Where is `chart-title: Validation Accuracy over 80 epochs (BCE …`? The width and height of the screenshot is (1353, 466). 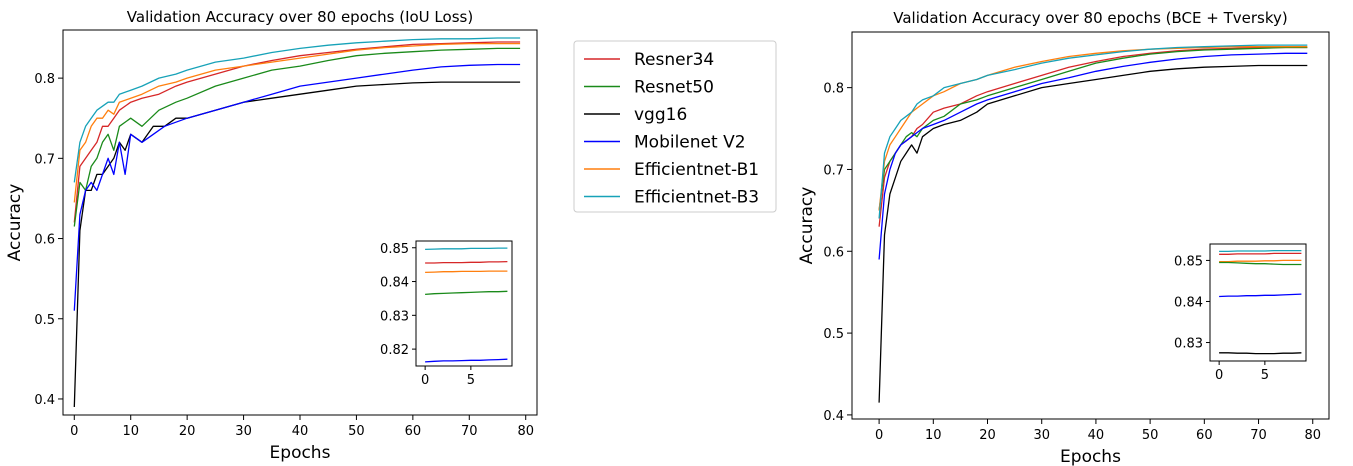
chart-title: Validation Accuracy over 80 epochs (BCE … is located at coordinates (1090, 18).